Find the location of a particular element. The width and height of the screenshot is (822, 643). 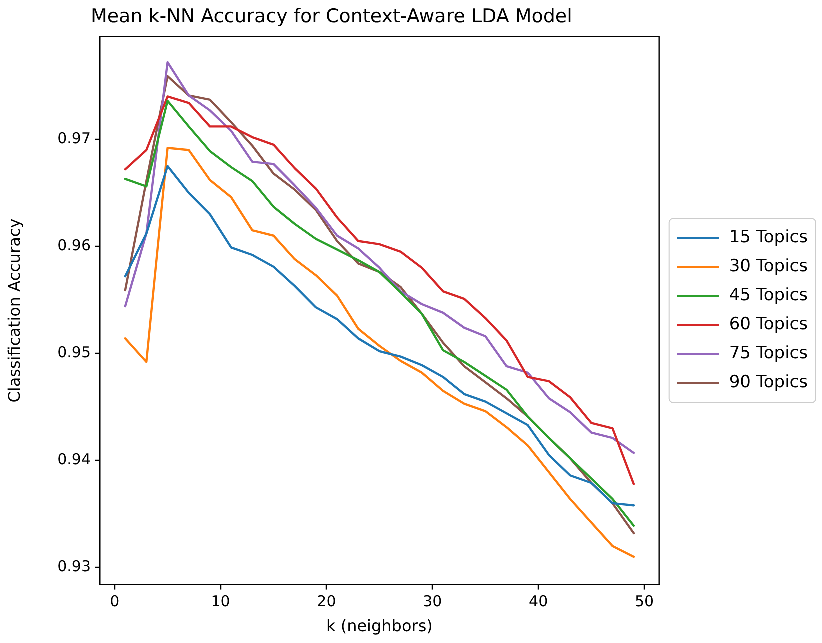

y-tick-label: 0.93 is located at coordinates (74, 567).